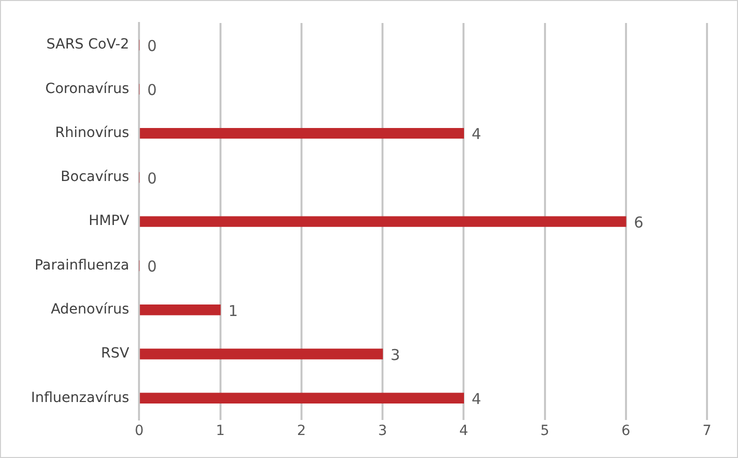  Describe the element at coordinates (707, 431) in the screenshot. I see `x-tick-label: 7` at that location.